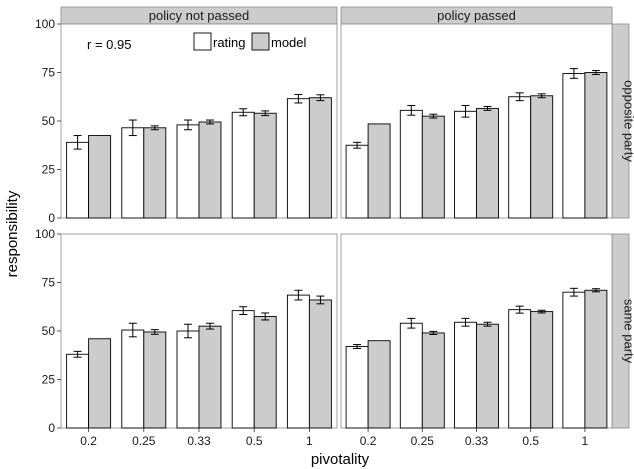  Describe the element at coordinates (199, 15) in the screenshot. I see `column-strip-label: policy not passed` at that location.